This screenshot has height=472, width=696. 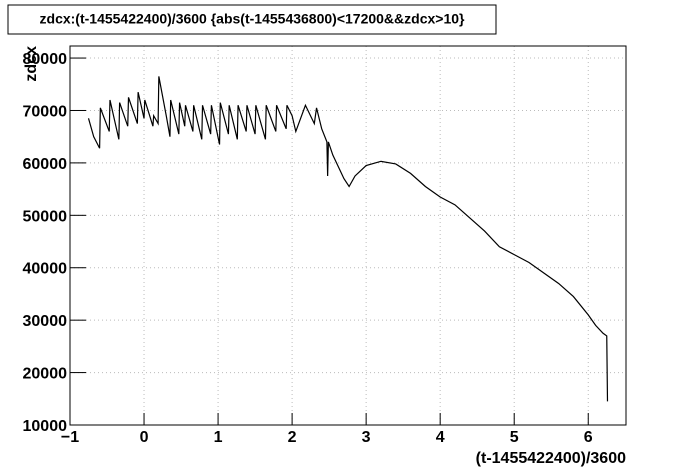 I want to click on y-tick-label: 10000, so click(x=45, y=426).